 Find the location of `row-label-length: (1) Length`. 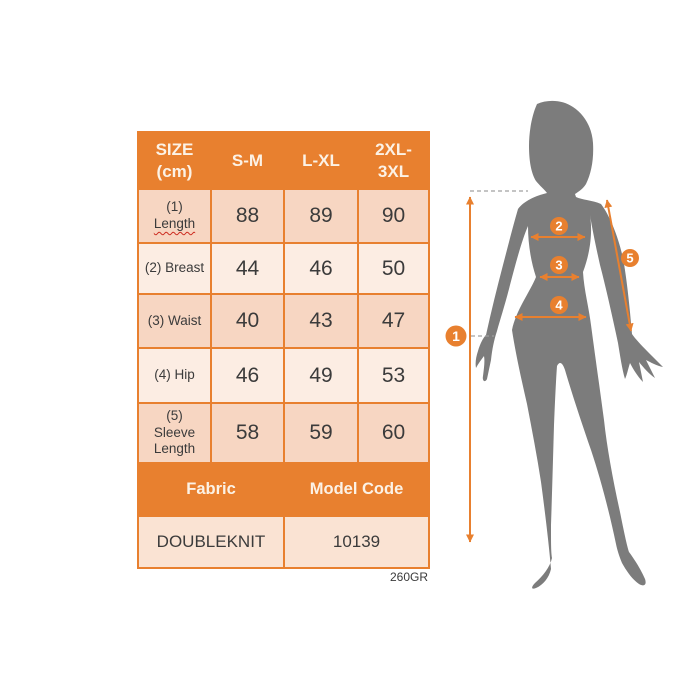

row-label-length: (1) Length is located at coordinates (174, 216).